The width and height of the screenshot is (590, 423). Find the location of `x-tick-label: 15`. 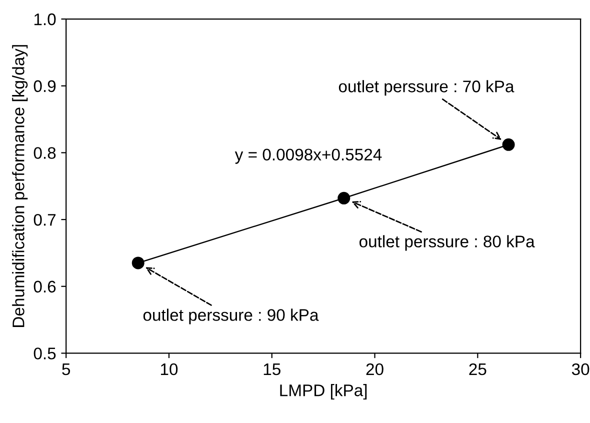

x-tick-label: 15 is located at coordinates (272, 370).